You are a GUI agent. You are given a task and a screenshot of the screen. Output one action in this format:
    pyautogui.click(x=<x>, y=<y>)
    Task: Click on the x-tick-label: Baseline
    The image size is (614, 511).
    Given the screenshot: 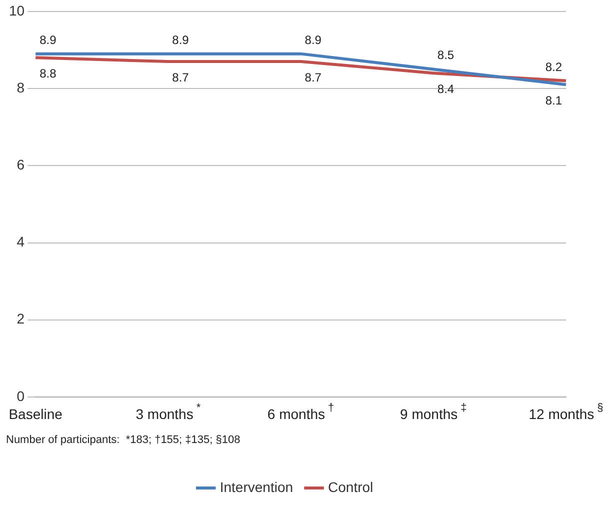 What is the action you would take?
    pyautogui.click(x=35, y=414)
    